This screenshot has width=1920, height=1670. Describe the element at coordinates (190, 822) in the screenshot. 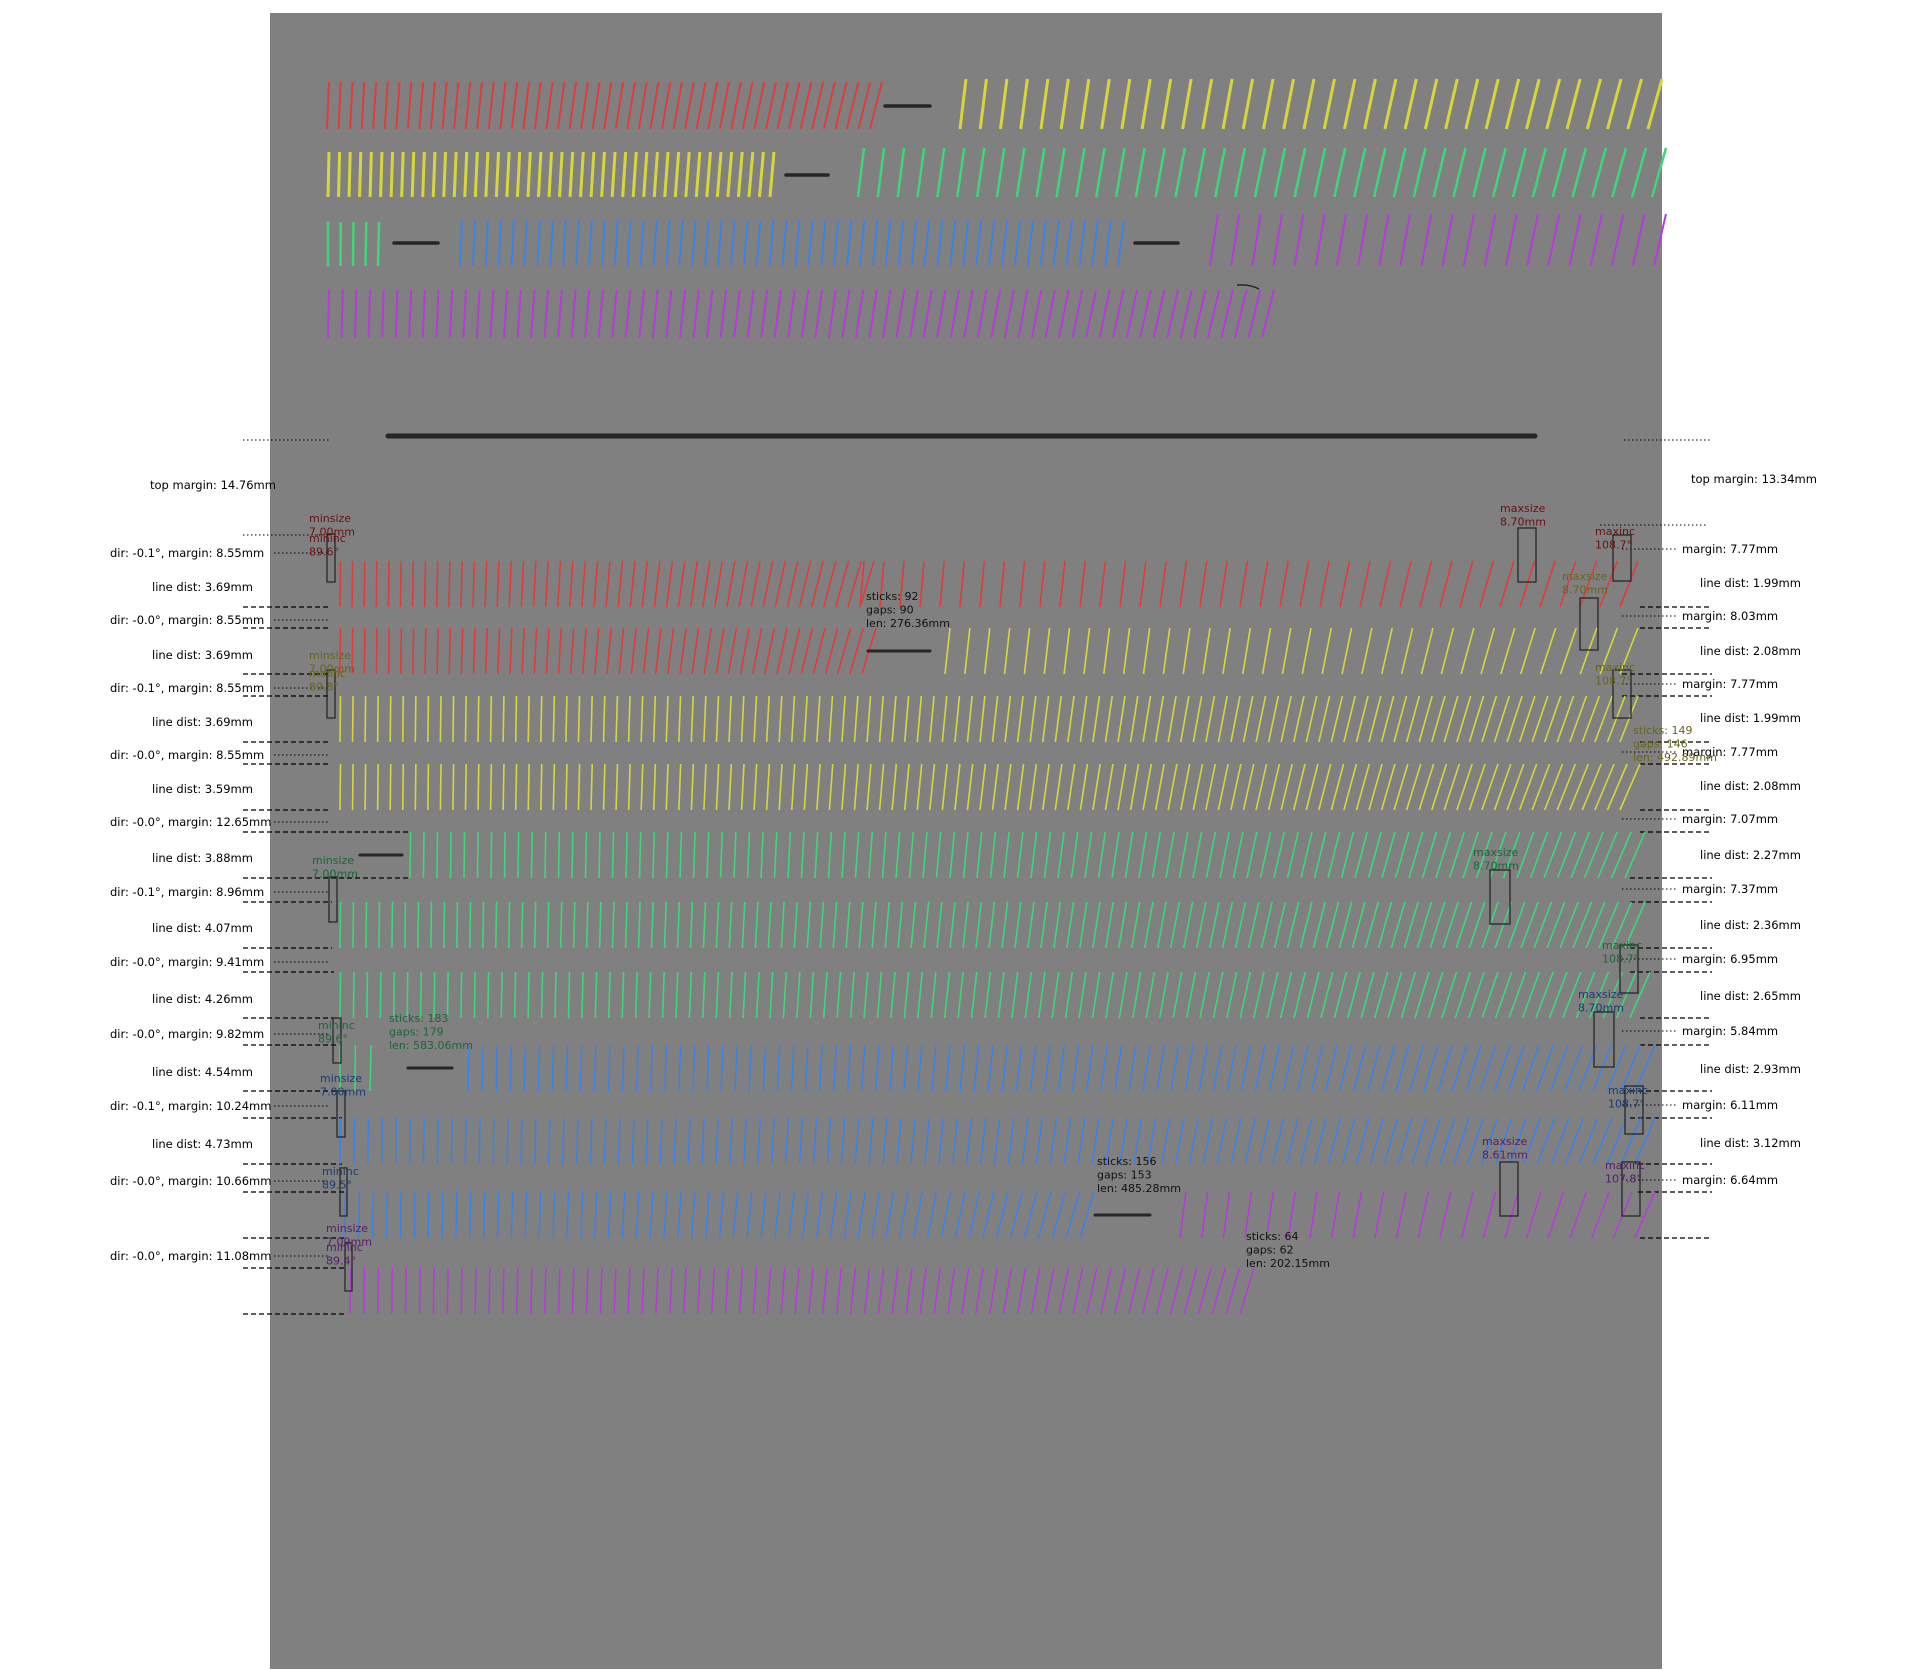

I see `left-measurement-label: dir: -0.0°, margin: 12.65mm` at that location.